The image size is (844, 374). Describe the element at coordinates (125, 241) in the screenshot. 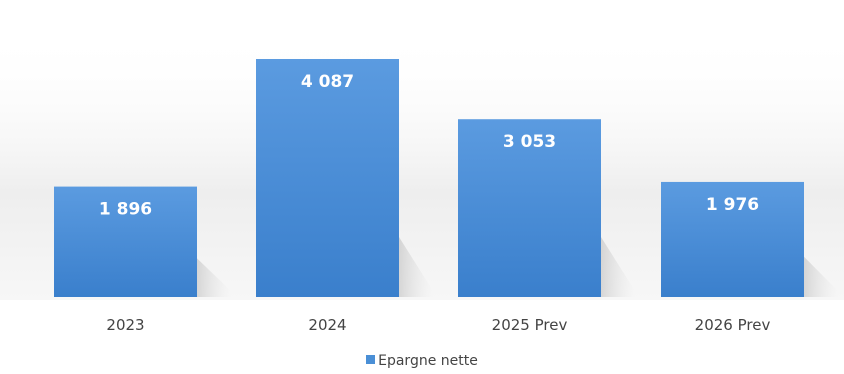

I see `bar-2023` at that location.